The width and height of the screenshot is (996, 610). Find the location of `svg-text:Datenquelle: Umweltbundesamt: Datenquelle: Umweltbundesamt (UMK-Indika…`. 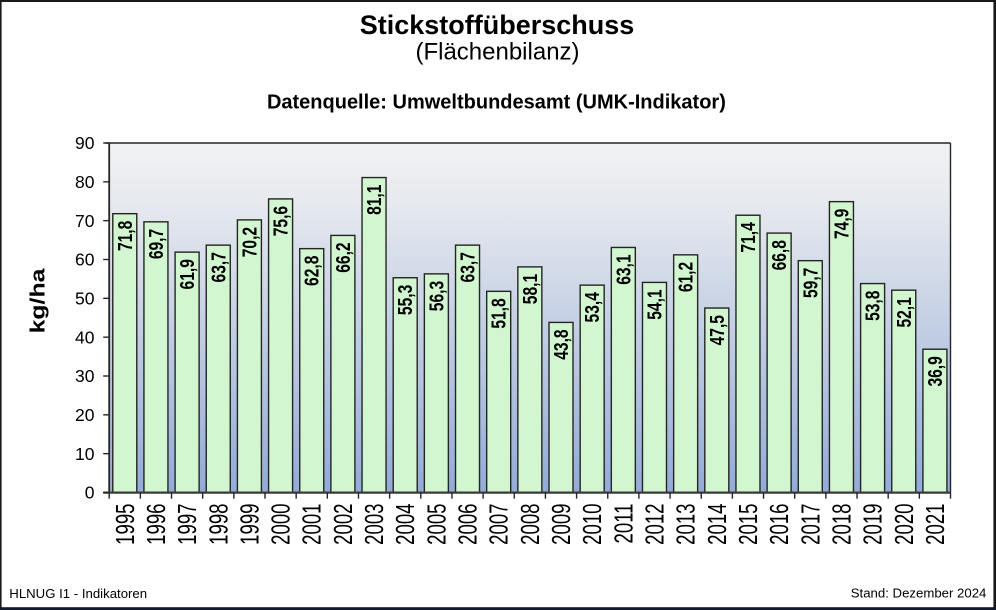

svg-text:Datenquelle: Umweltbundesamt: Datenquelle: Umweltbundesamt (UMK-Indika… is located at coordinates (496, 103).